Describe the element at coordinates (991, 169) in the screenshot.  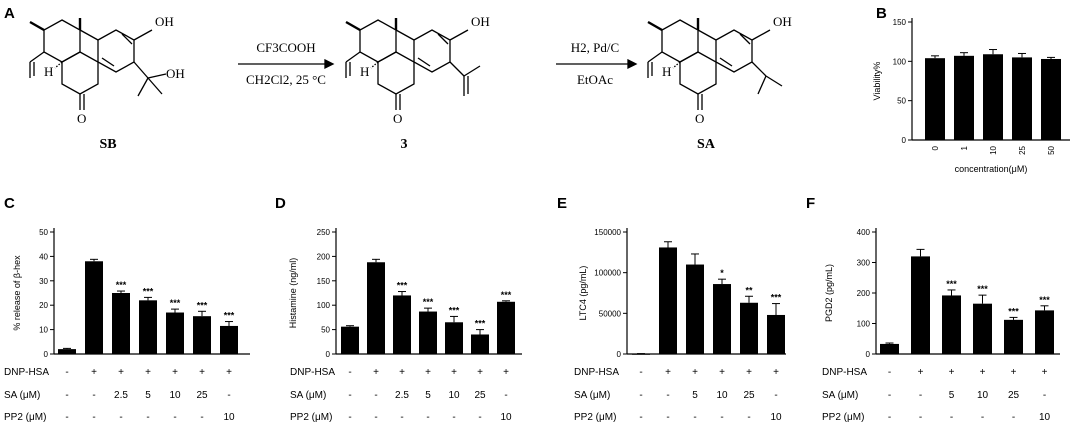
I see `x-axis-label-b: concentration(μM)` at that location.